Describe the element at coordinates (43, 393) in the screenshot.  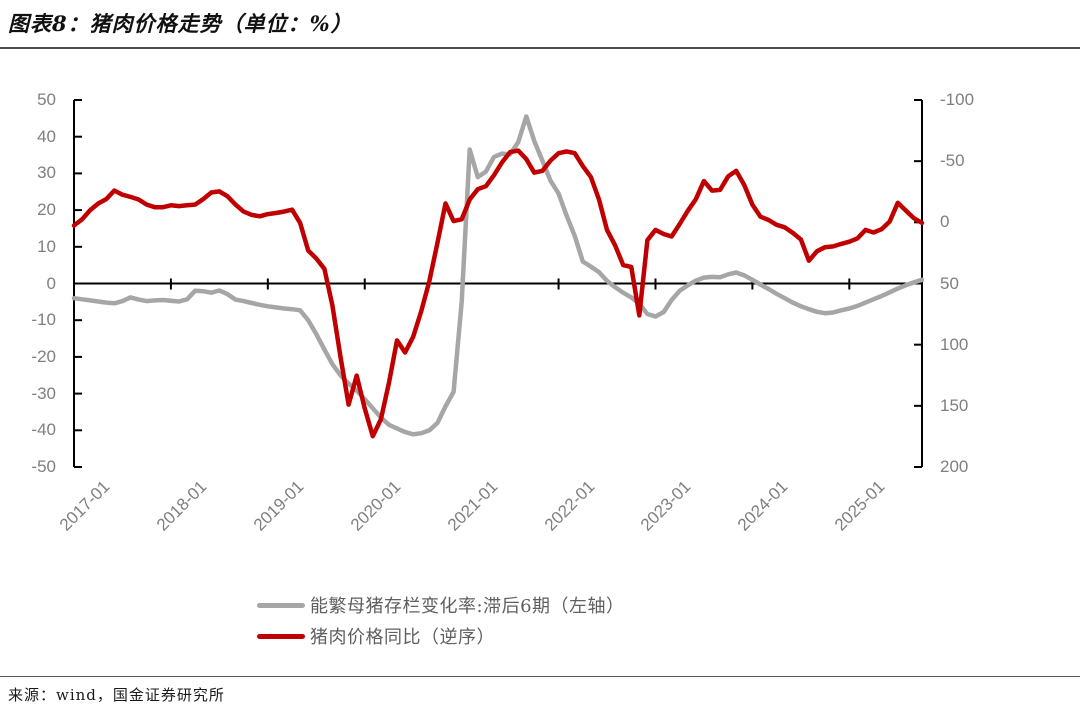
I see `left-axis-tick-label: -30` at that location.